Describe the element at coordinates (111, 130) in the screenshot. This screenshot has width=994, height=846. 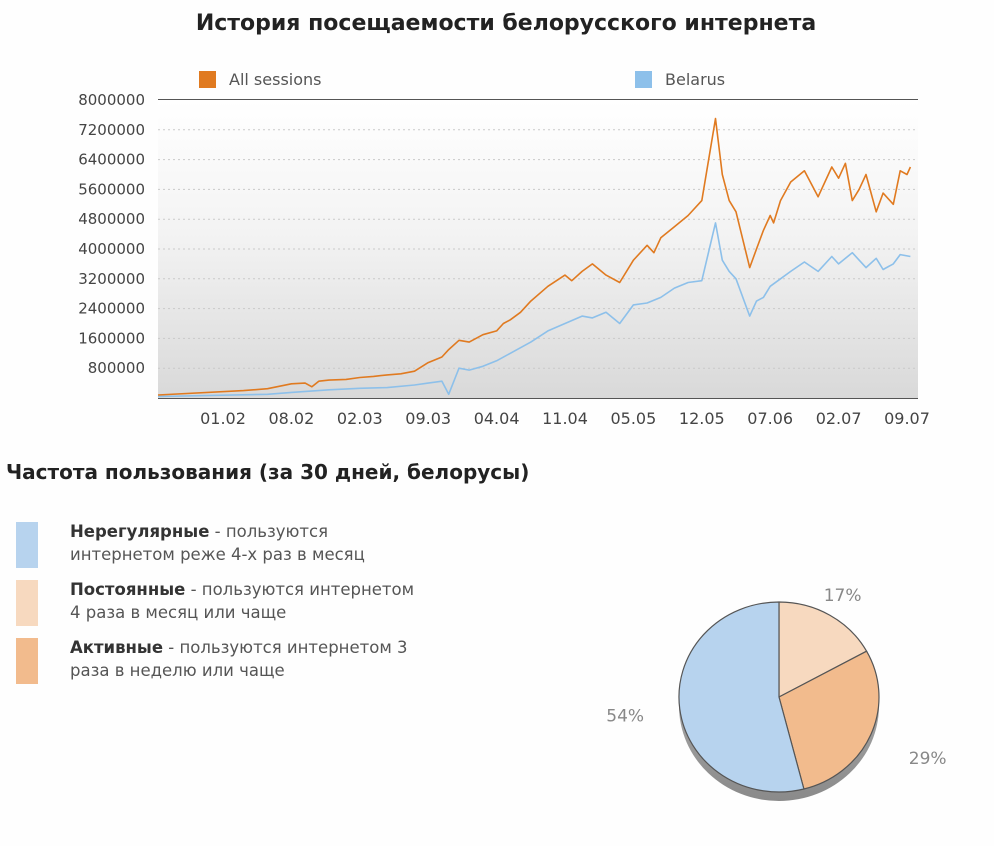
I see `y-tick-label: 7200000` at that location.